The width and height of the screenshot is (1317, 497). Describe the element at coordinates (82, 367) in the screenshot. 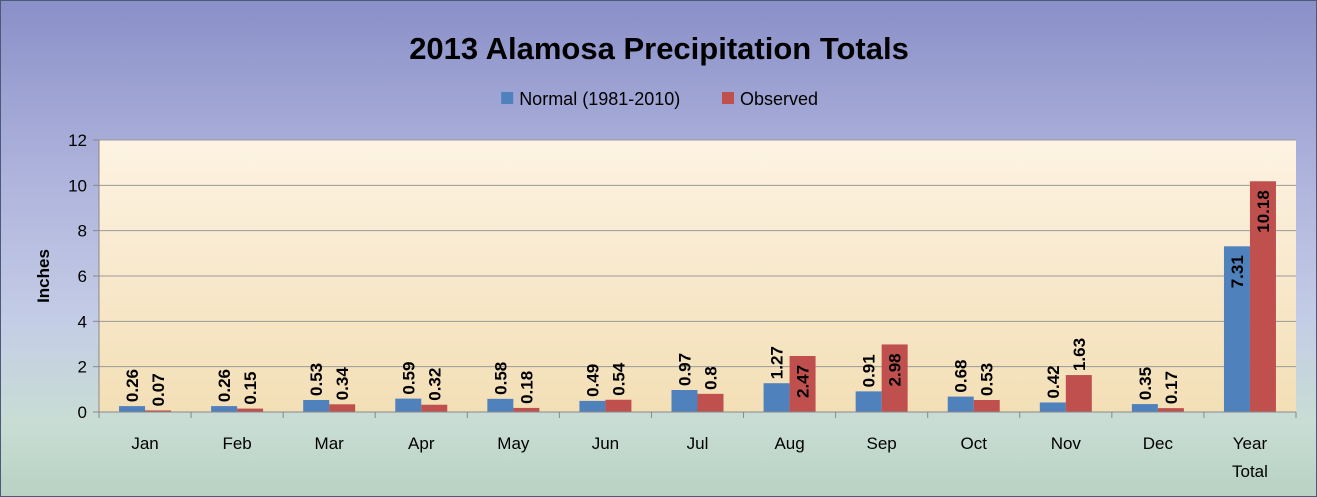

I see `y-tick-label: 2` at that location.